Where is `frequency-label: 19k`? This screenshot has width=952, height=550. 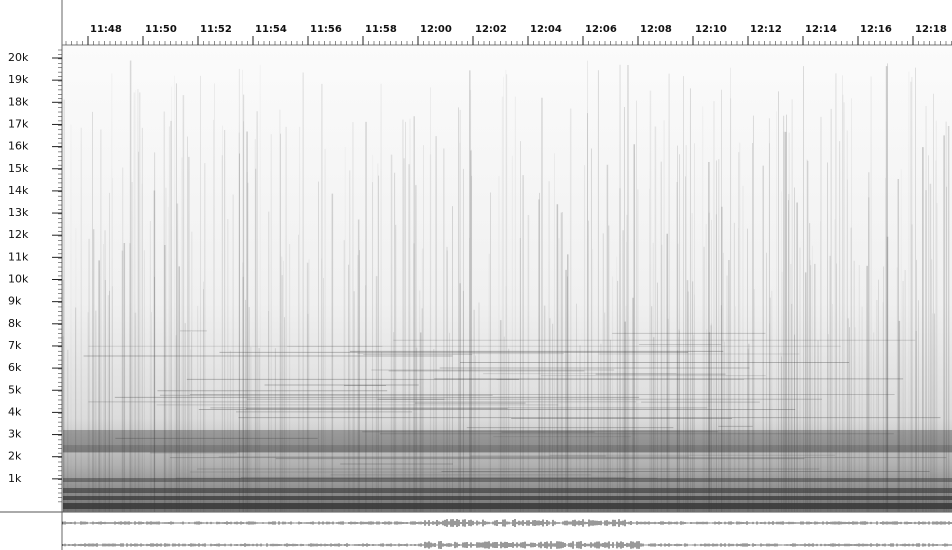 frequency-label: 19k is located at coordinates (18, 79).